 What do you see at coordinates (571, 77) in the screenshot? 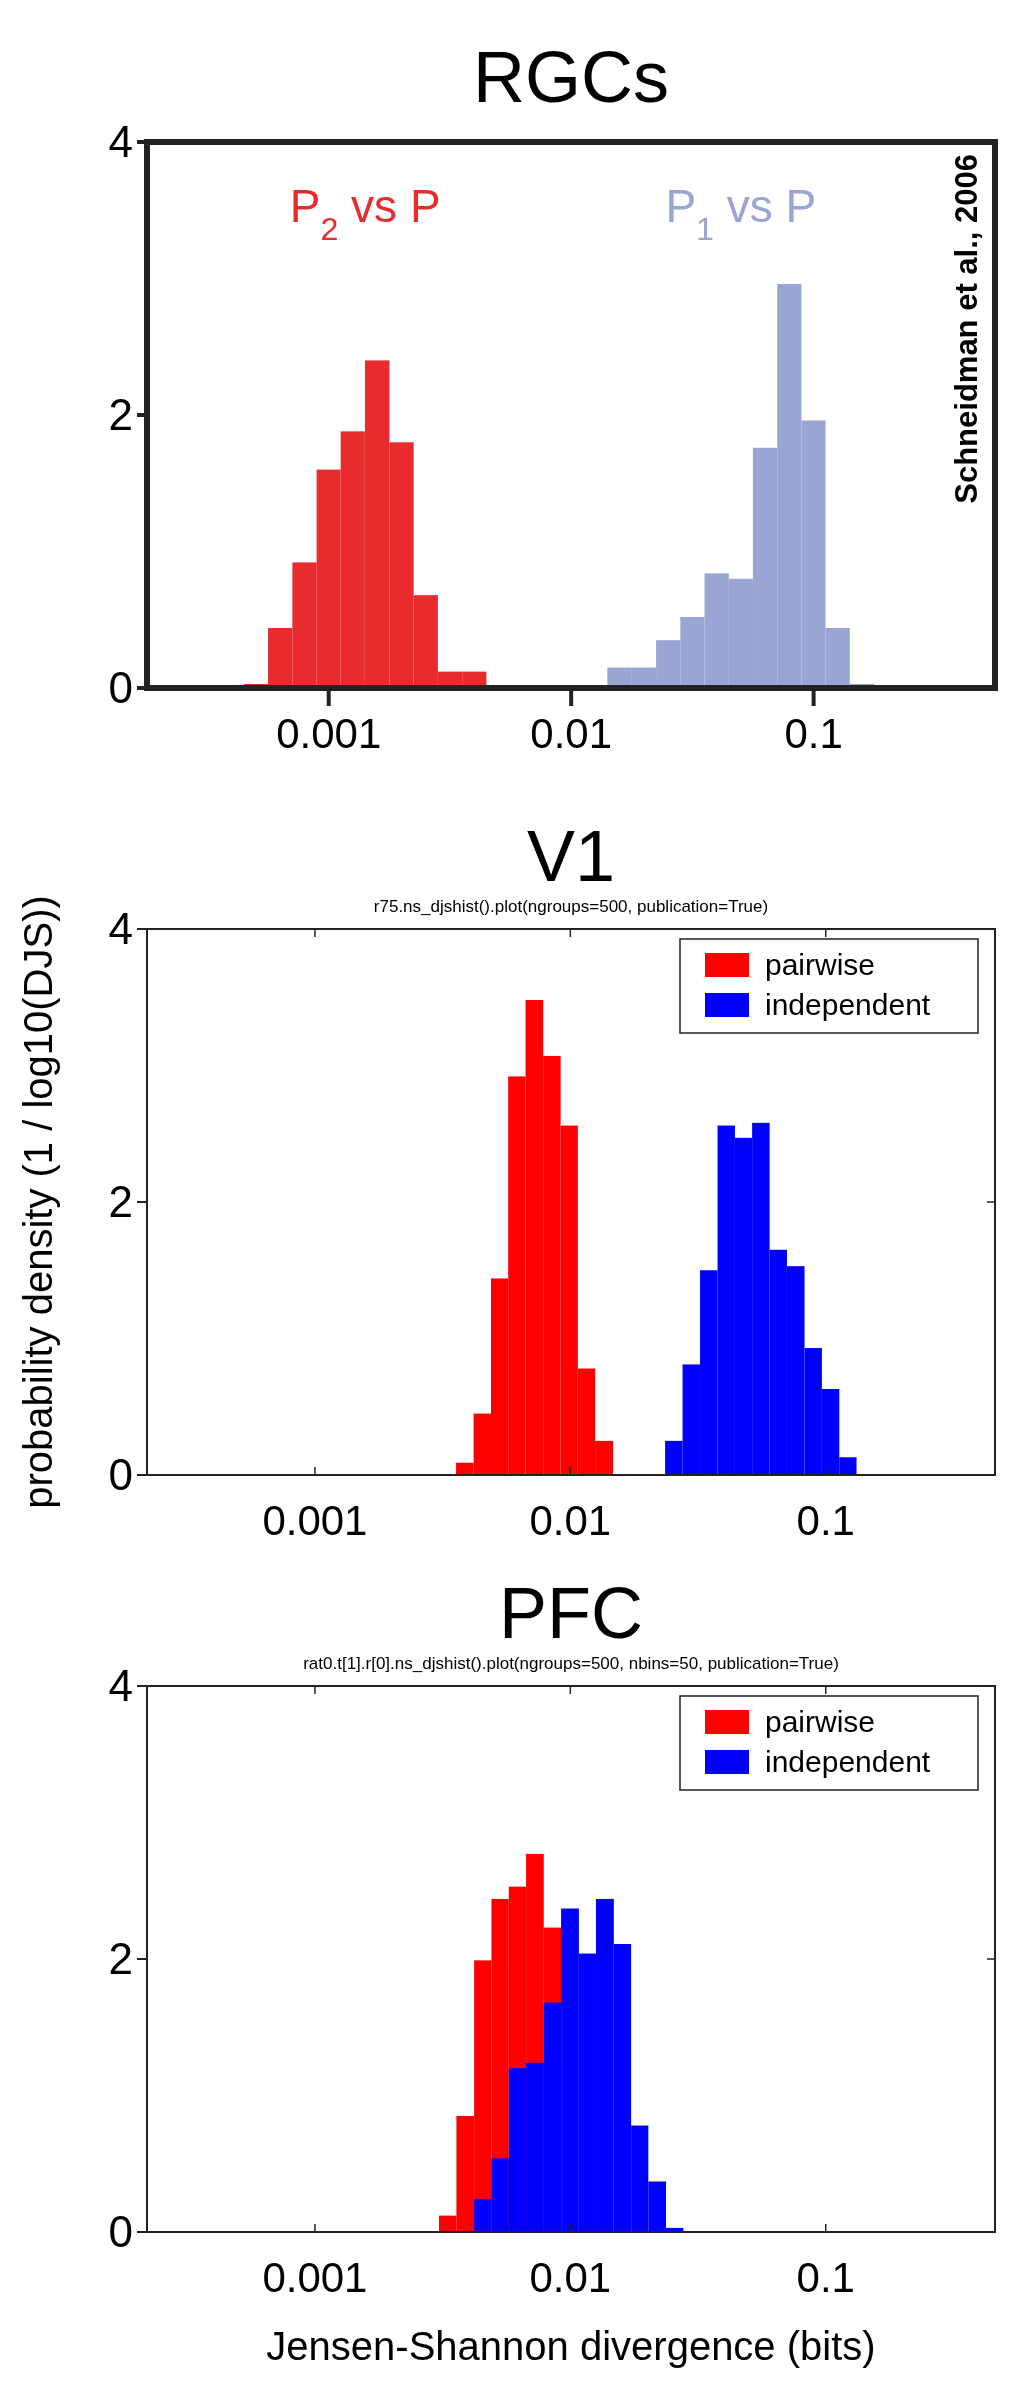
I see `chart-title: RGCs` at bounding box center [571, 77].